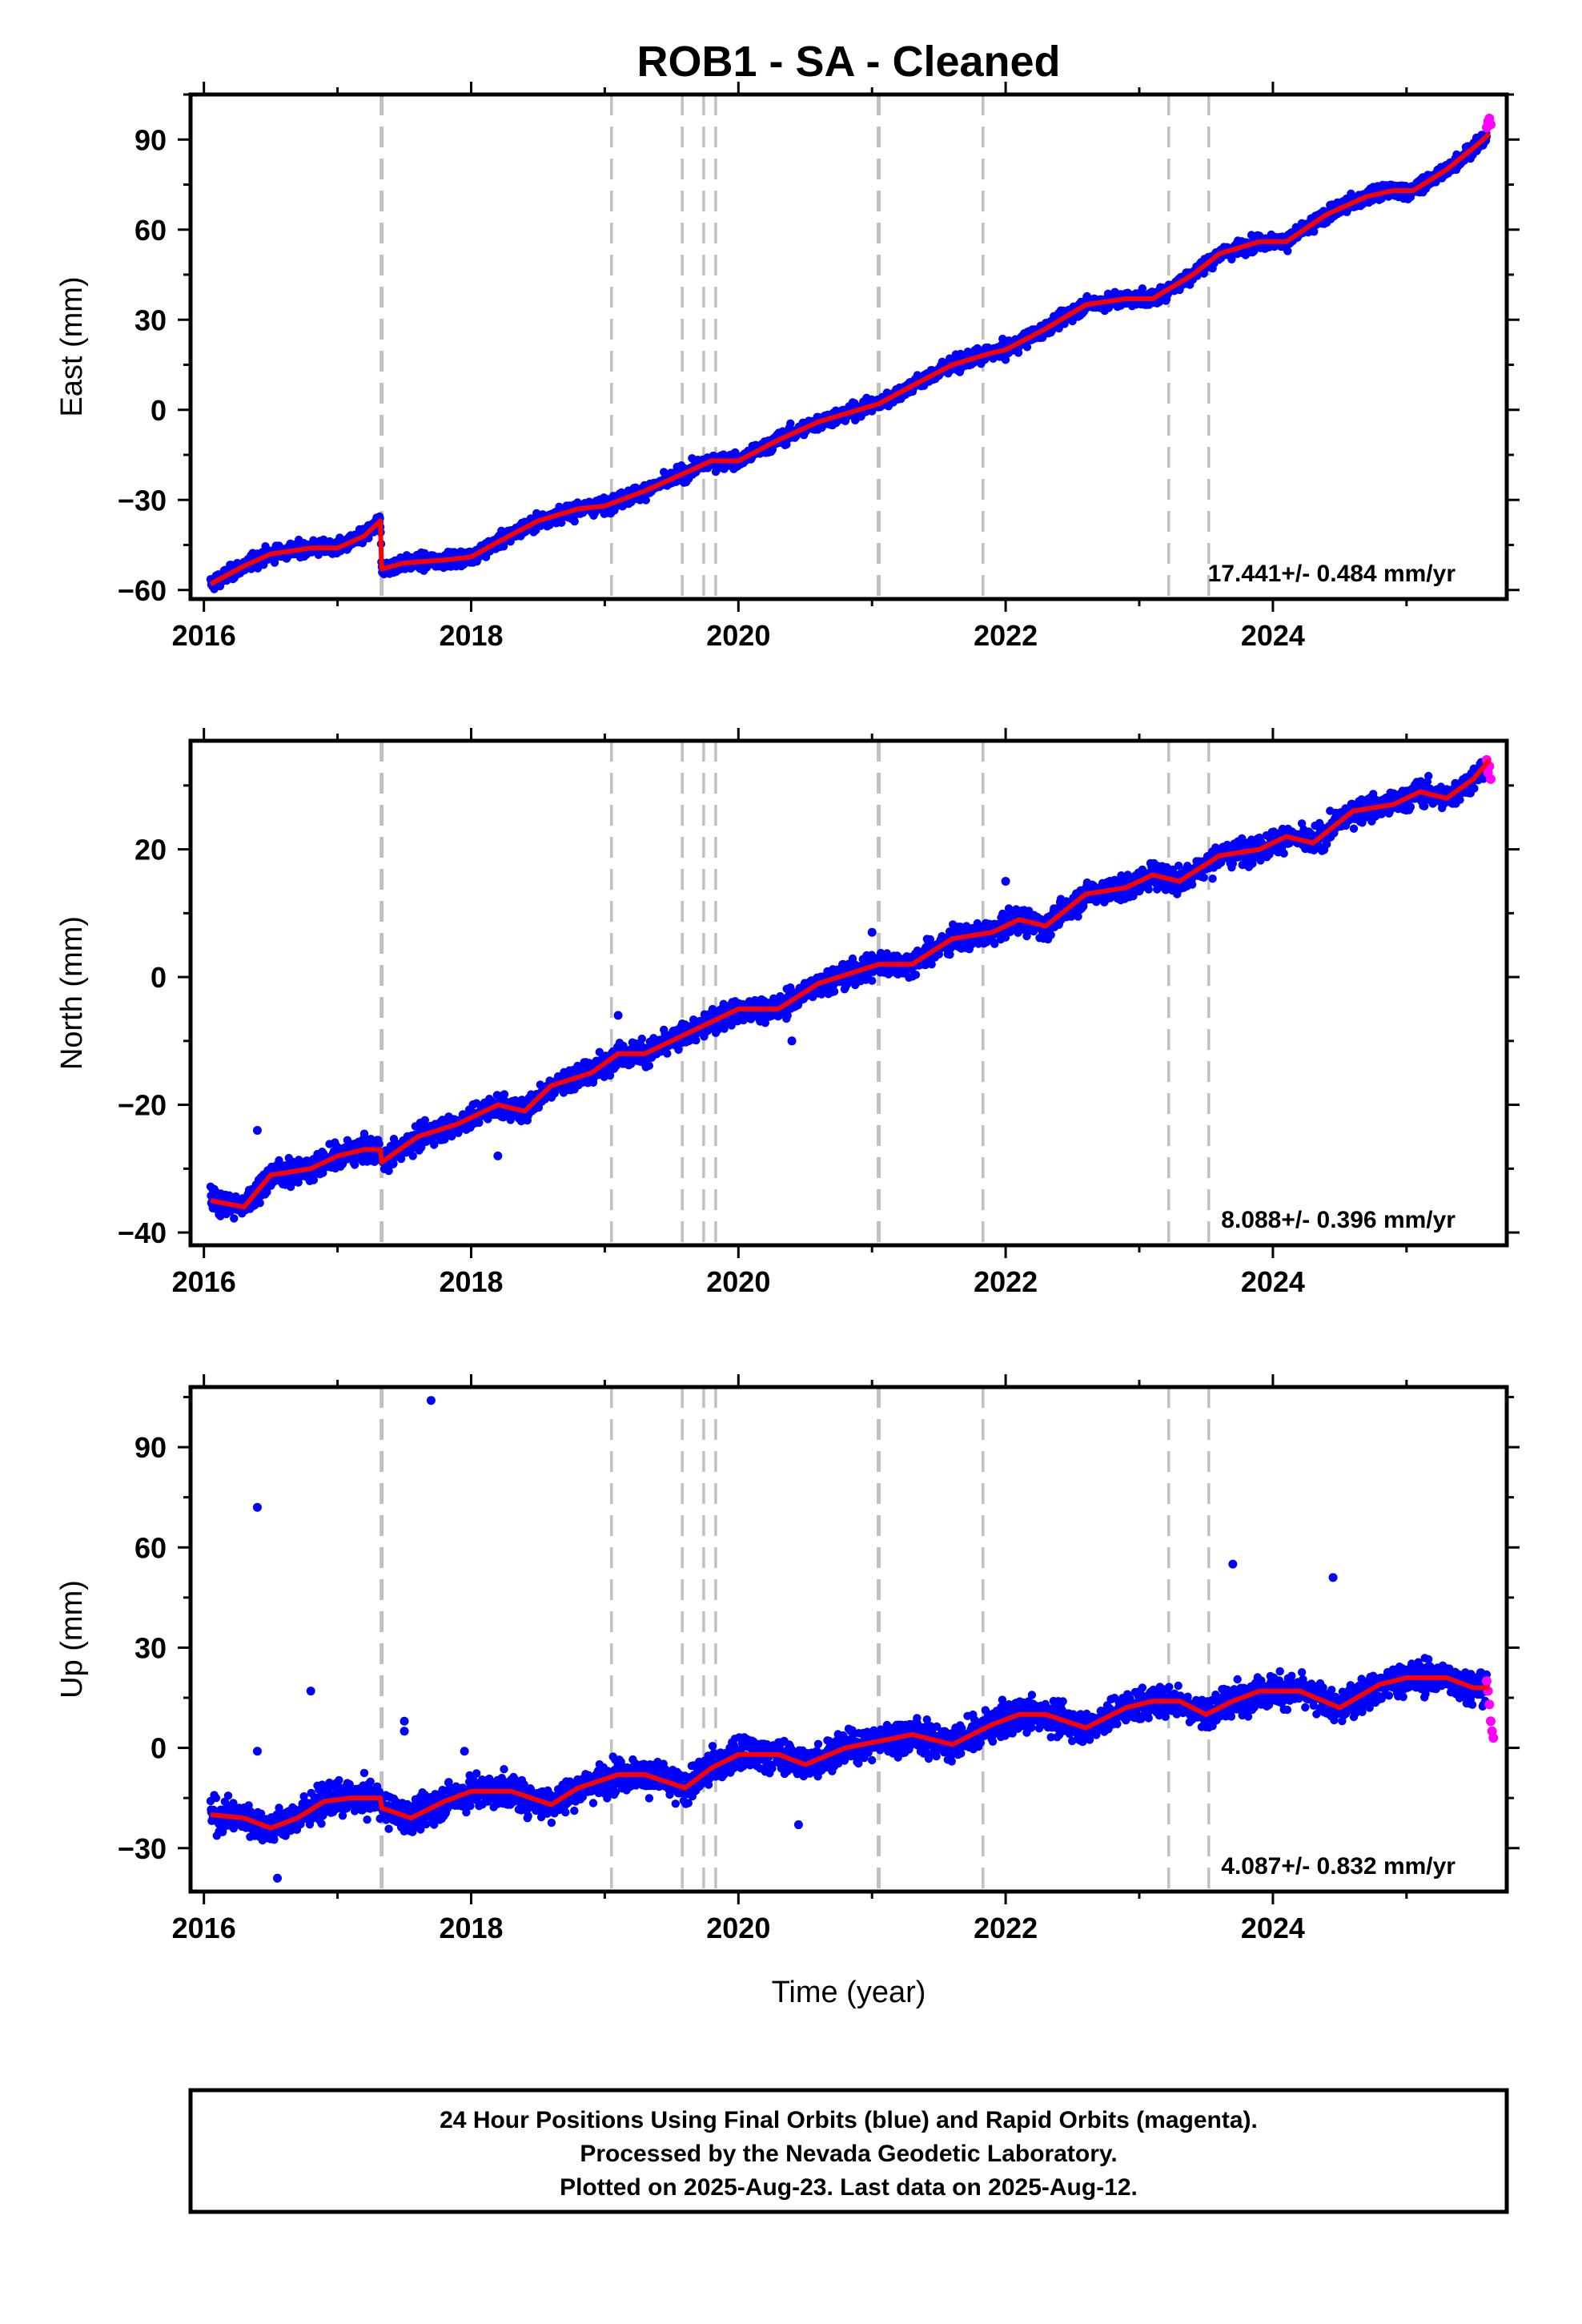 This screenshot has height=2324, width=1582. I want to click on east-x-tick-label: 2022, so click(1006, 635).